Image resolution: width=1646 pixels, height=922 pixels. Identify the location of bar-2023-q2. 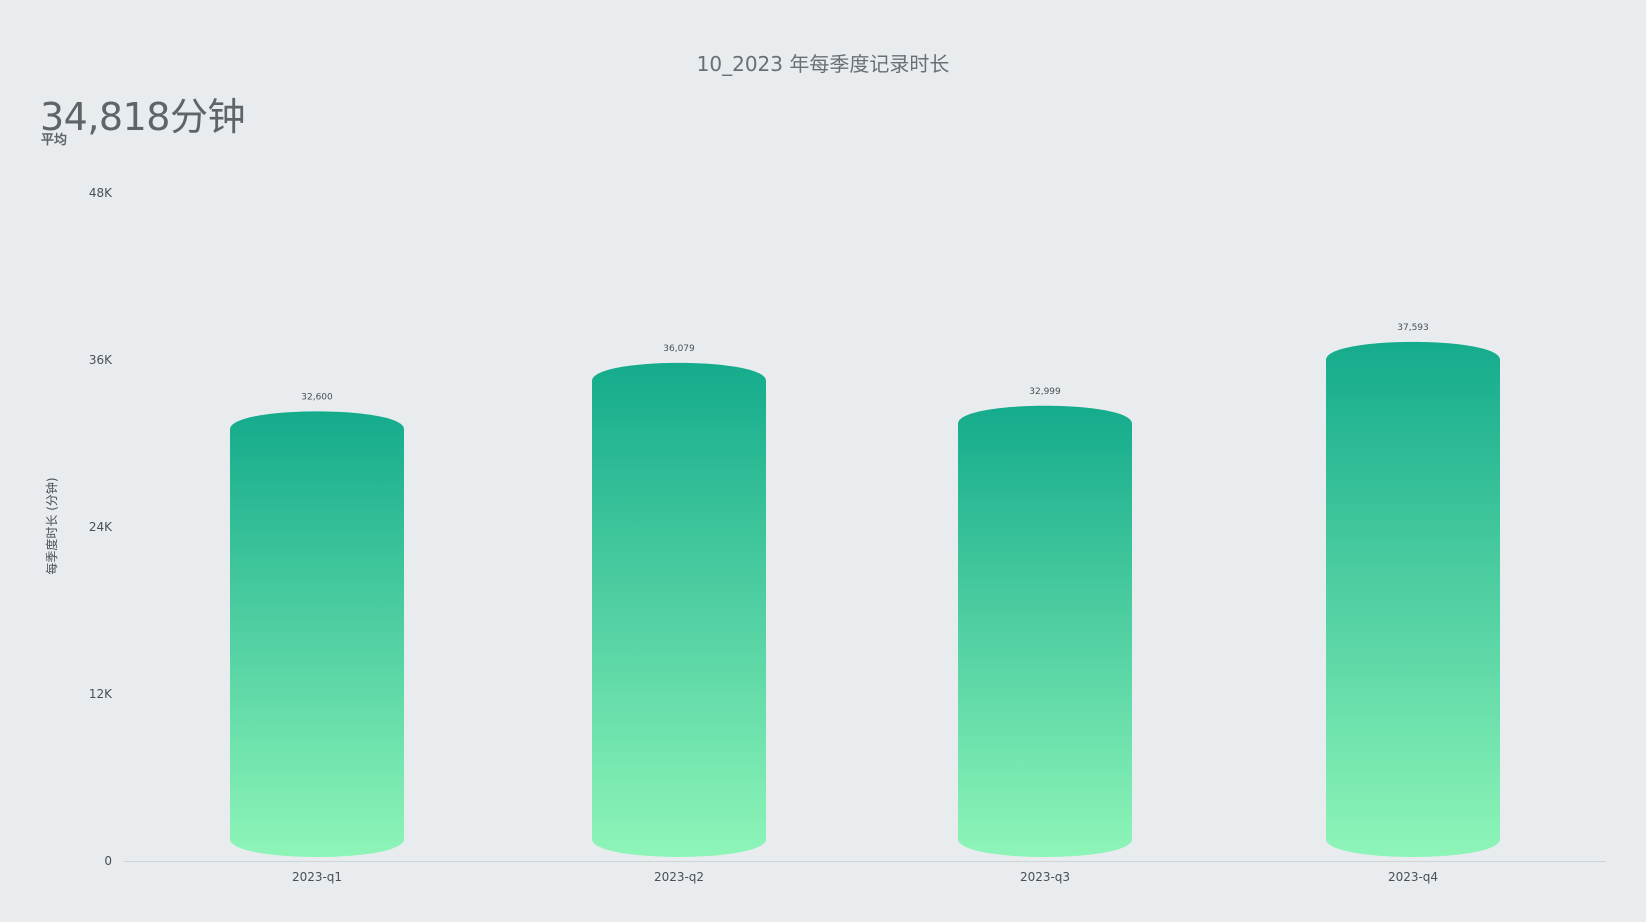
(679, 609).